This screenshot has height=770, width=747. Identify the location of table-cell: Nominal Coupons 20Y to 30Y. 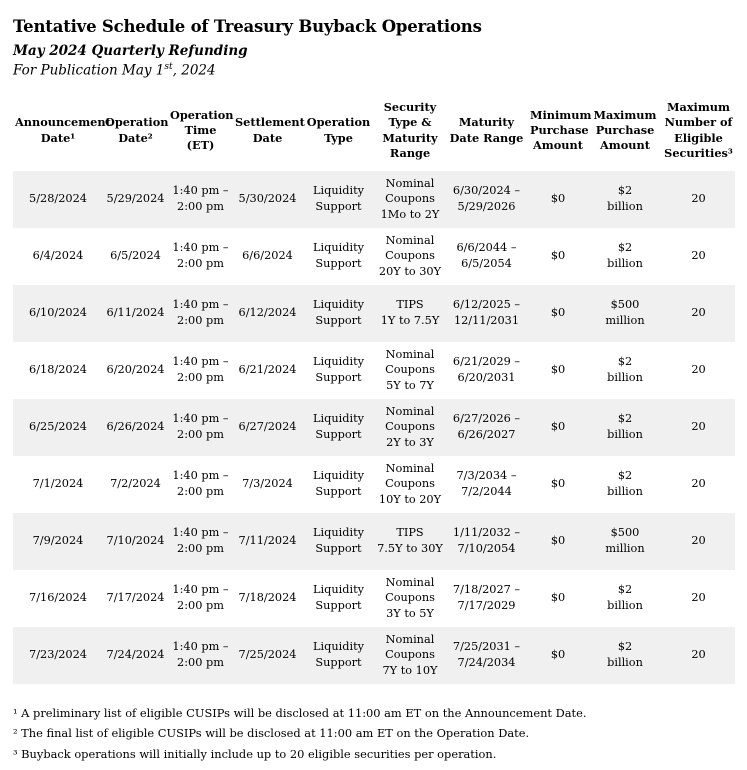
(410, 255).